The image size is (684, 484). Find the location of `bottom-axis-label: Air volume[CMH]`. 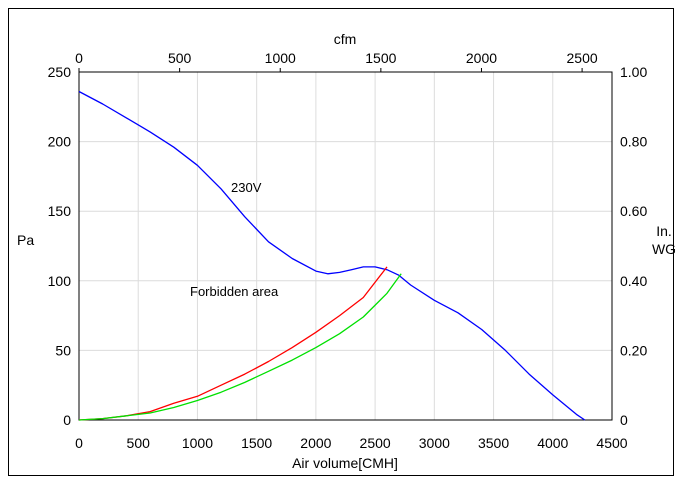

bottom-axis-label: Air volume[CMH] is located at coordinates (345, 463).